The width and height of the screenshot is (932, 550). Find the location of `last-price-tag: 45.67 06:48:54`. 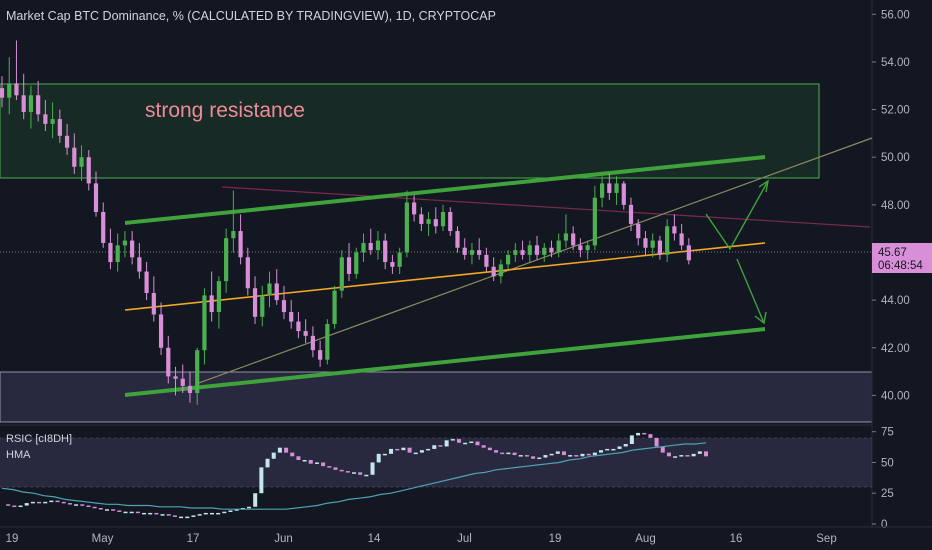

last-price-tag: 45.67 06:48:54 is located at coordinates (902, 258).